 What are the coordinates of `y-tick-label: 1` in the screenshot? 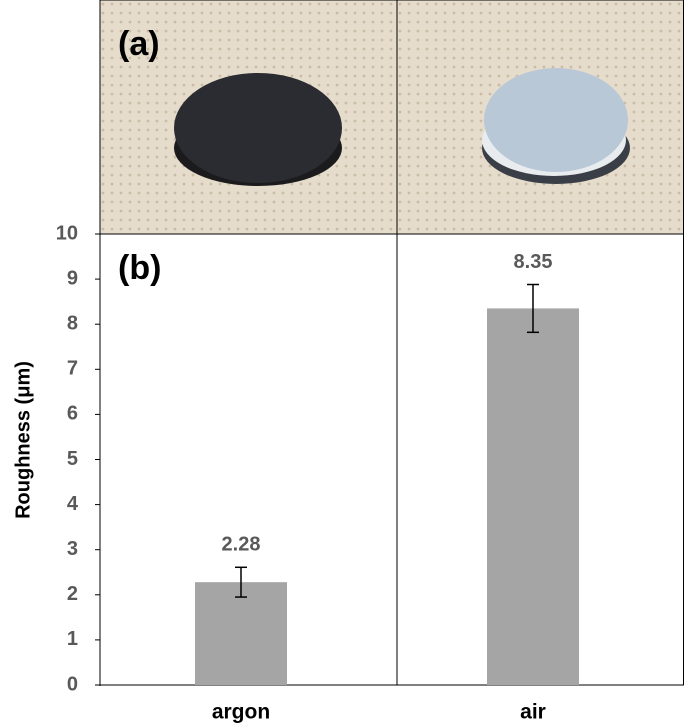 It's located at (72, 639).